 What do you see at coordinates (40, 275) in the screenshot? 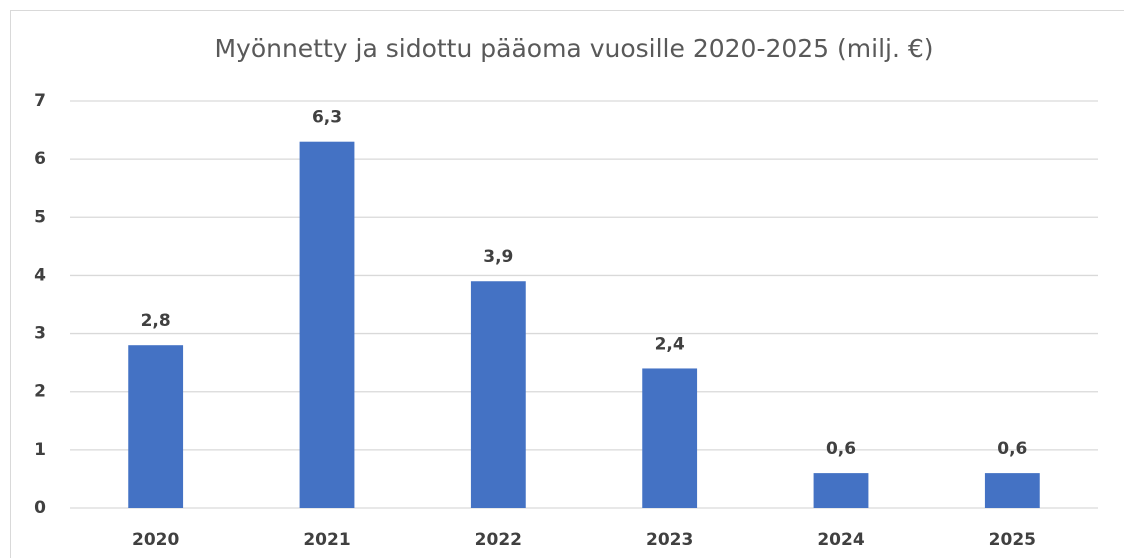
I see `y-tick-label: 4` at bounding box center [40, 275].